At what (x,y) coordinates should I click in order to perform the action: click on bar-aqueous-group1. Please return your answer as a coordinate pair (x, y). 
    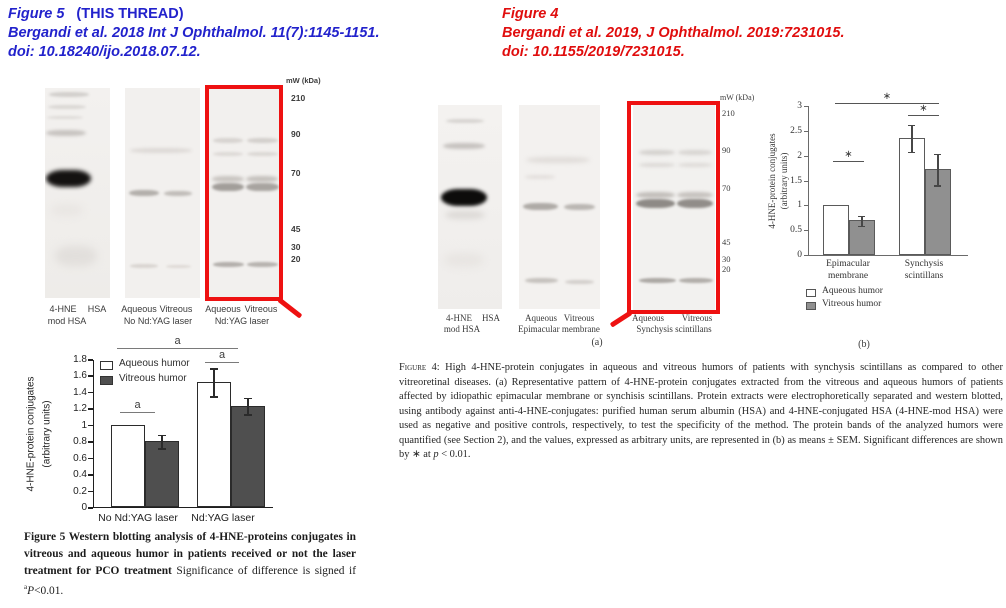
    Looking at the image, I should click on (836, 230).